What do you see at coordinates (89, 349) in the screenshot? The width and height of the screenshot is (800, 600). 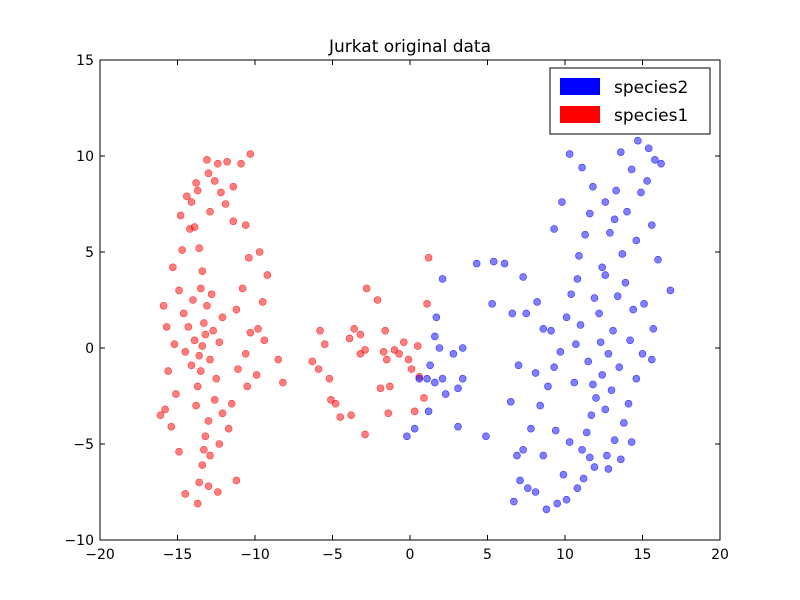 I see `y-tick-label: 0` at bounding box center [89, 349].